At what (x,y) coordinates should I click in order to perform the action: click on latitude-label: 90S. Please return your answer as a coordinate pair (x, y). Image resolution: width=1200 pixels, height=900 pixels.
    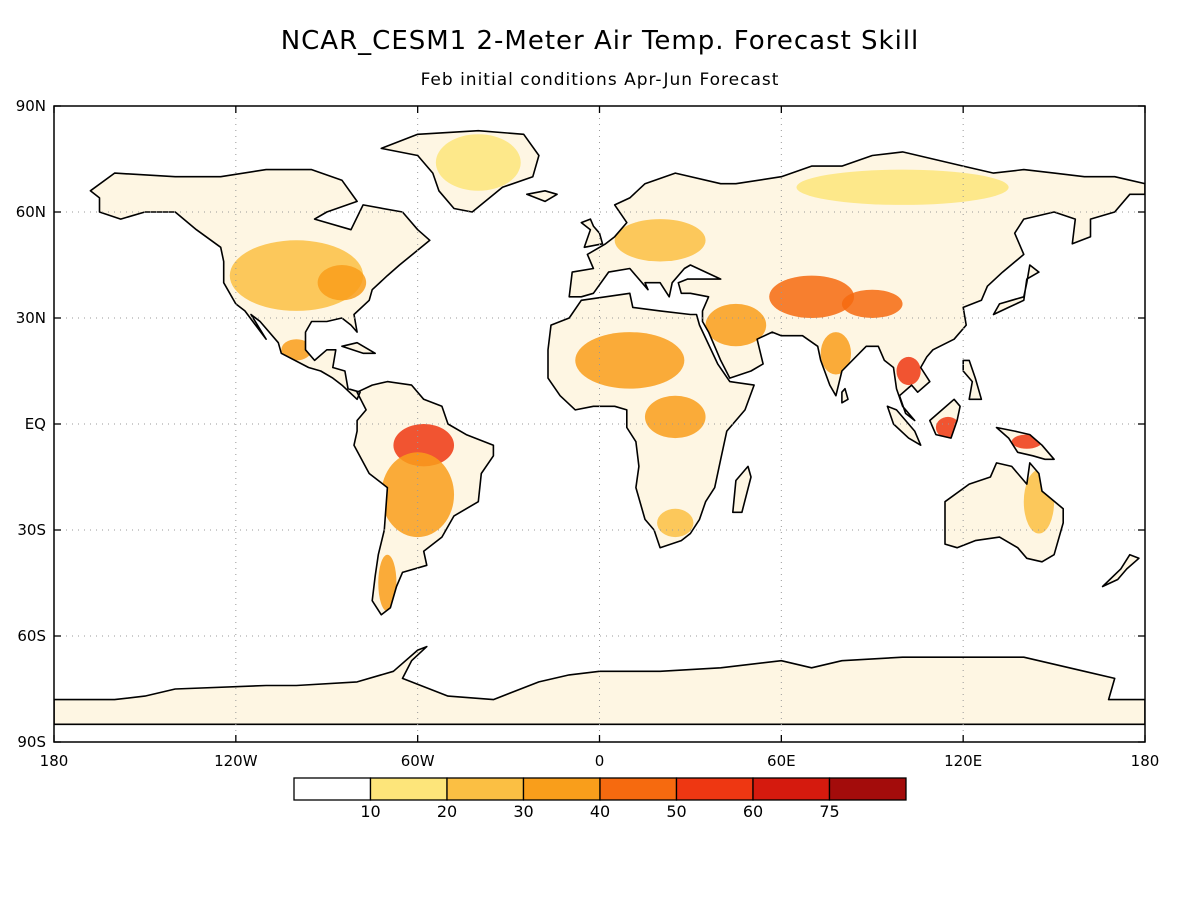
    Looking at the image, I should click on (31, 742).